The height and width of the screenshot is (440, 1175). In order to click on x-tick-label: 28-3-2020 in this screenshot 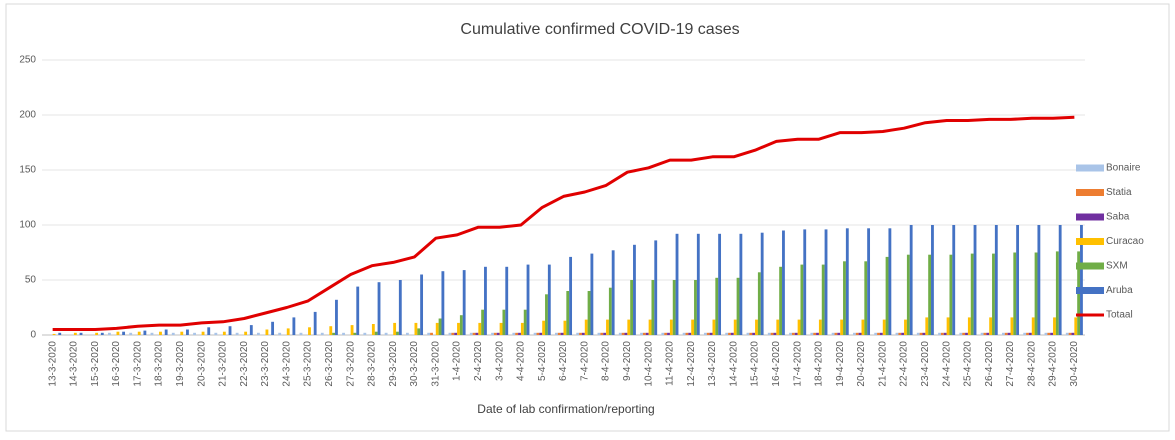, I will do `click(372, 364)`.